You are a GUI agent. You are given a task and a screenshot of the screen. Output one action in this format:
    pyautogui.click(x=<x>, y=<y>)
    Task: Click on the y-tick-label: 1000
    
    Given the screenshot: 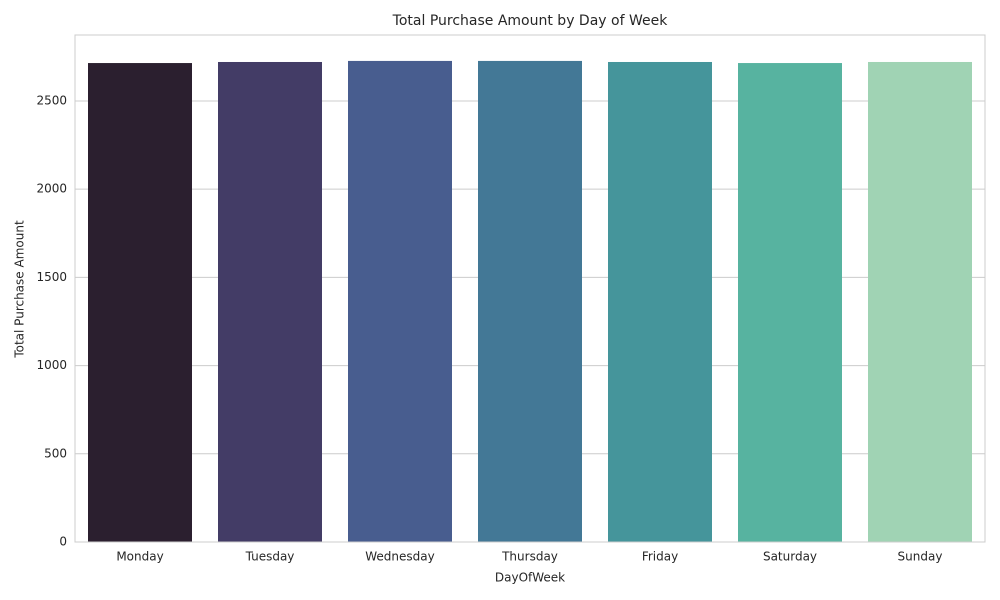 What is the action you would take?
    pyautogui.click(x=51, y=365)
    